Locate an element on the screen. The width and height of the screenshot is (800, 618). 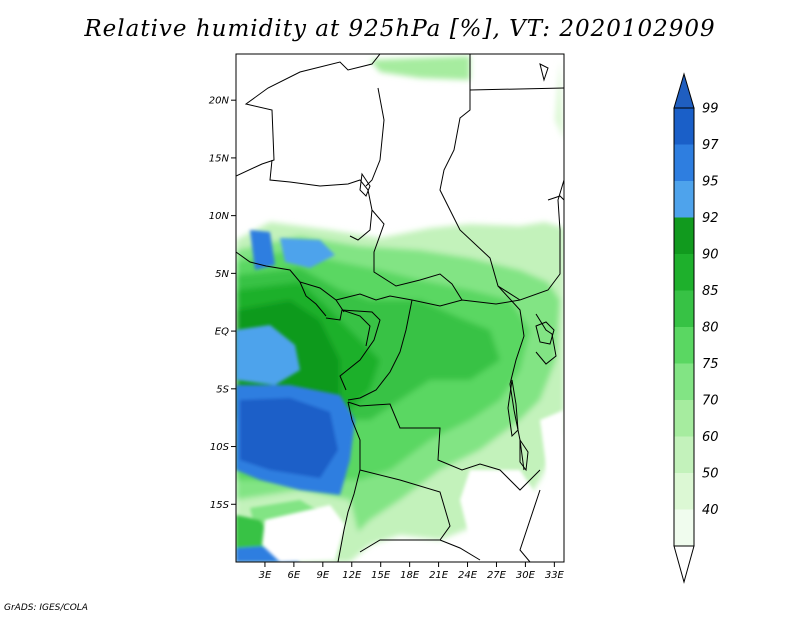
colorbar-level-label: 97 is located at coordinates (710, 145).